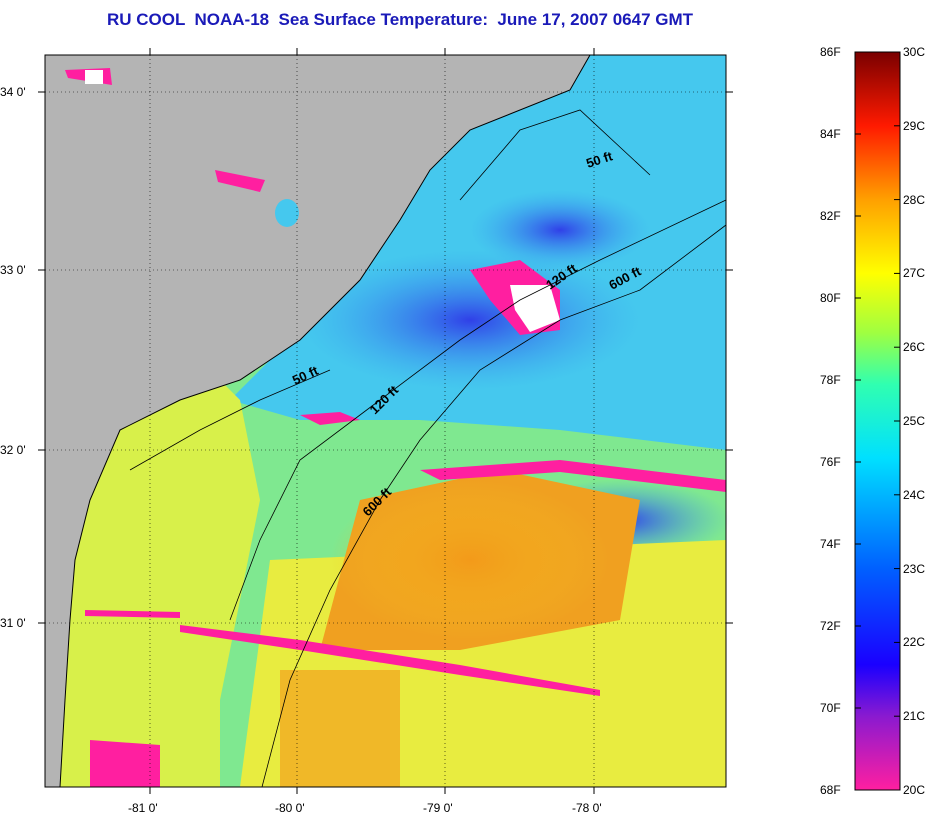  What do you see at coordinates (143, 808) in the screenshot?
I see `lon-label: -81 0'` at bounding box center [143, 808].